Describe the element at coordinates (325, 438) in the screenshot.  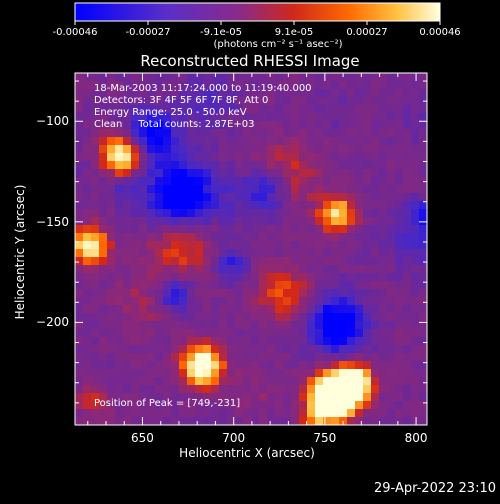
I see `x-tick-label: 750` at that location.